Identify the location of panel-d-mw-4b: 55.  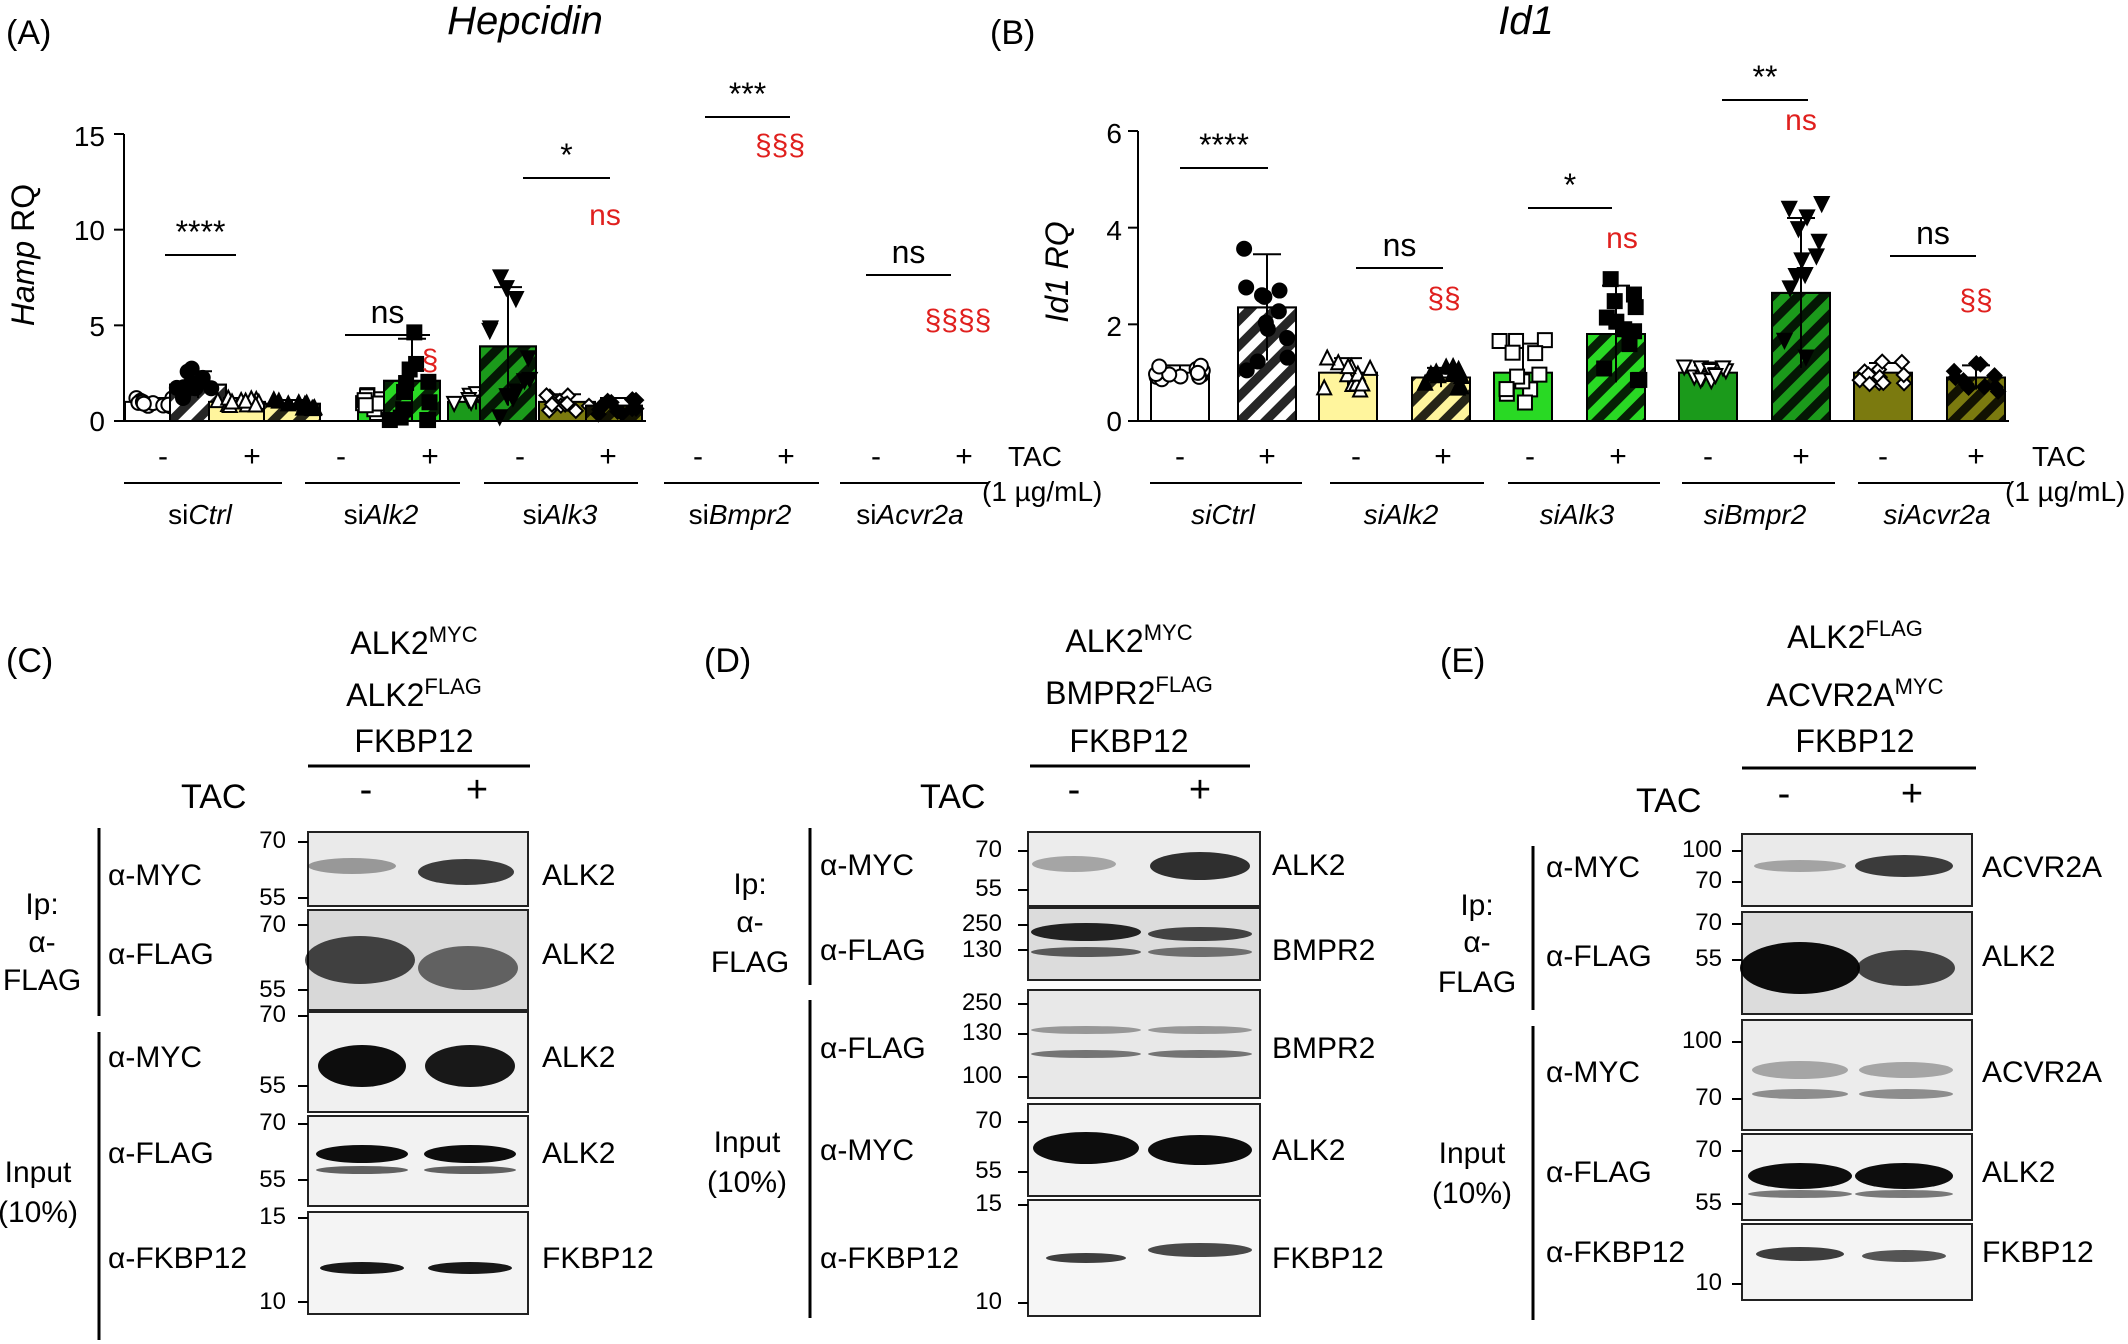
(988, 1170).